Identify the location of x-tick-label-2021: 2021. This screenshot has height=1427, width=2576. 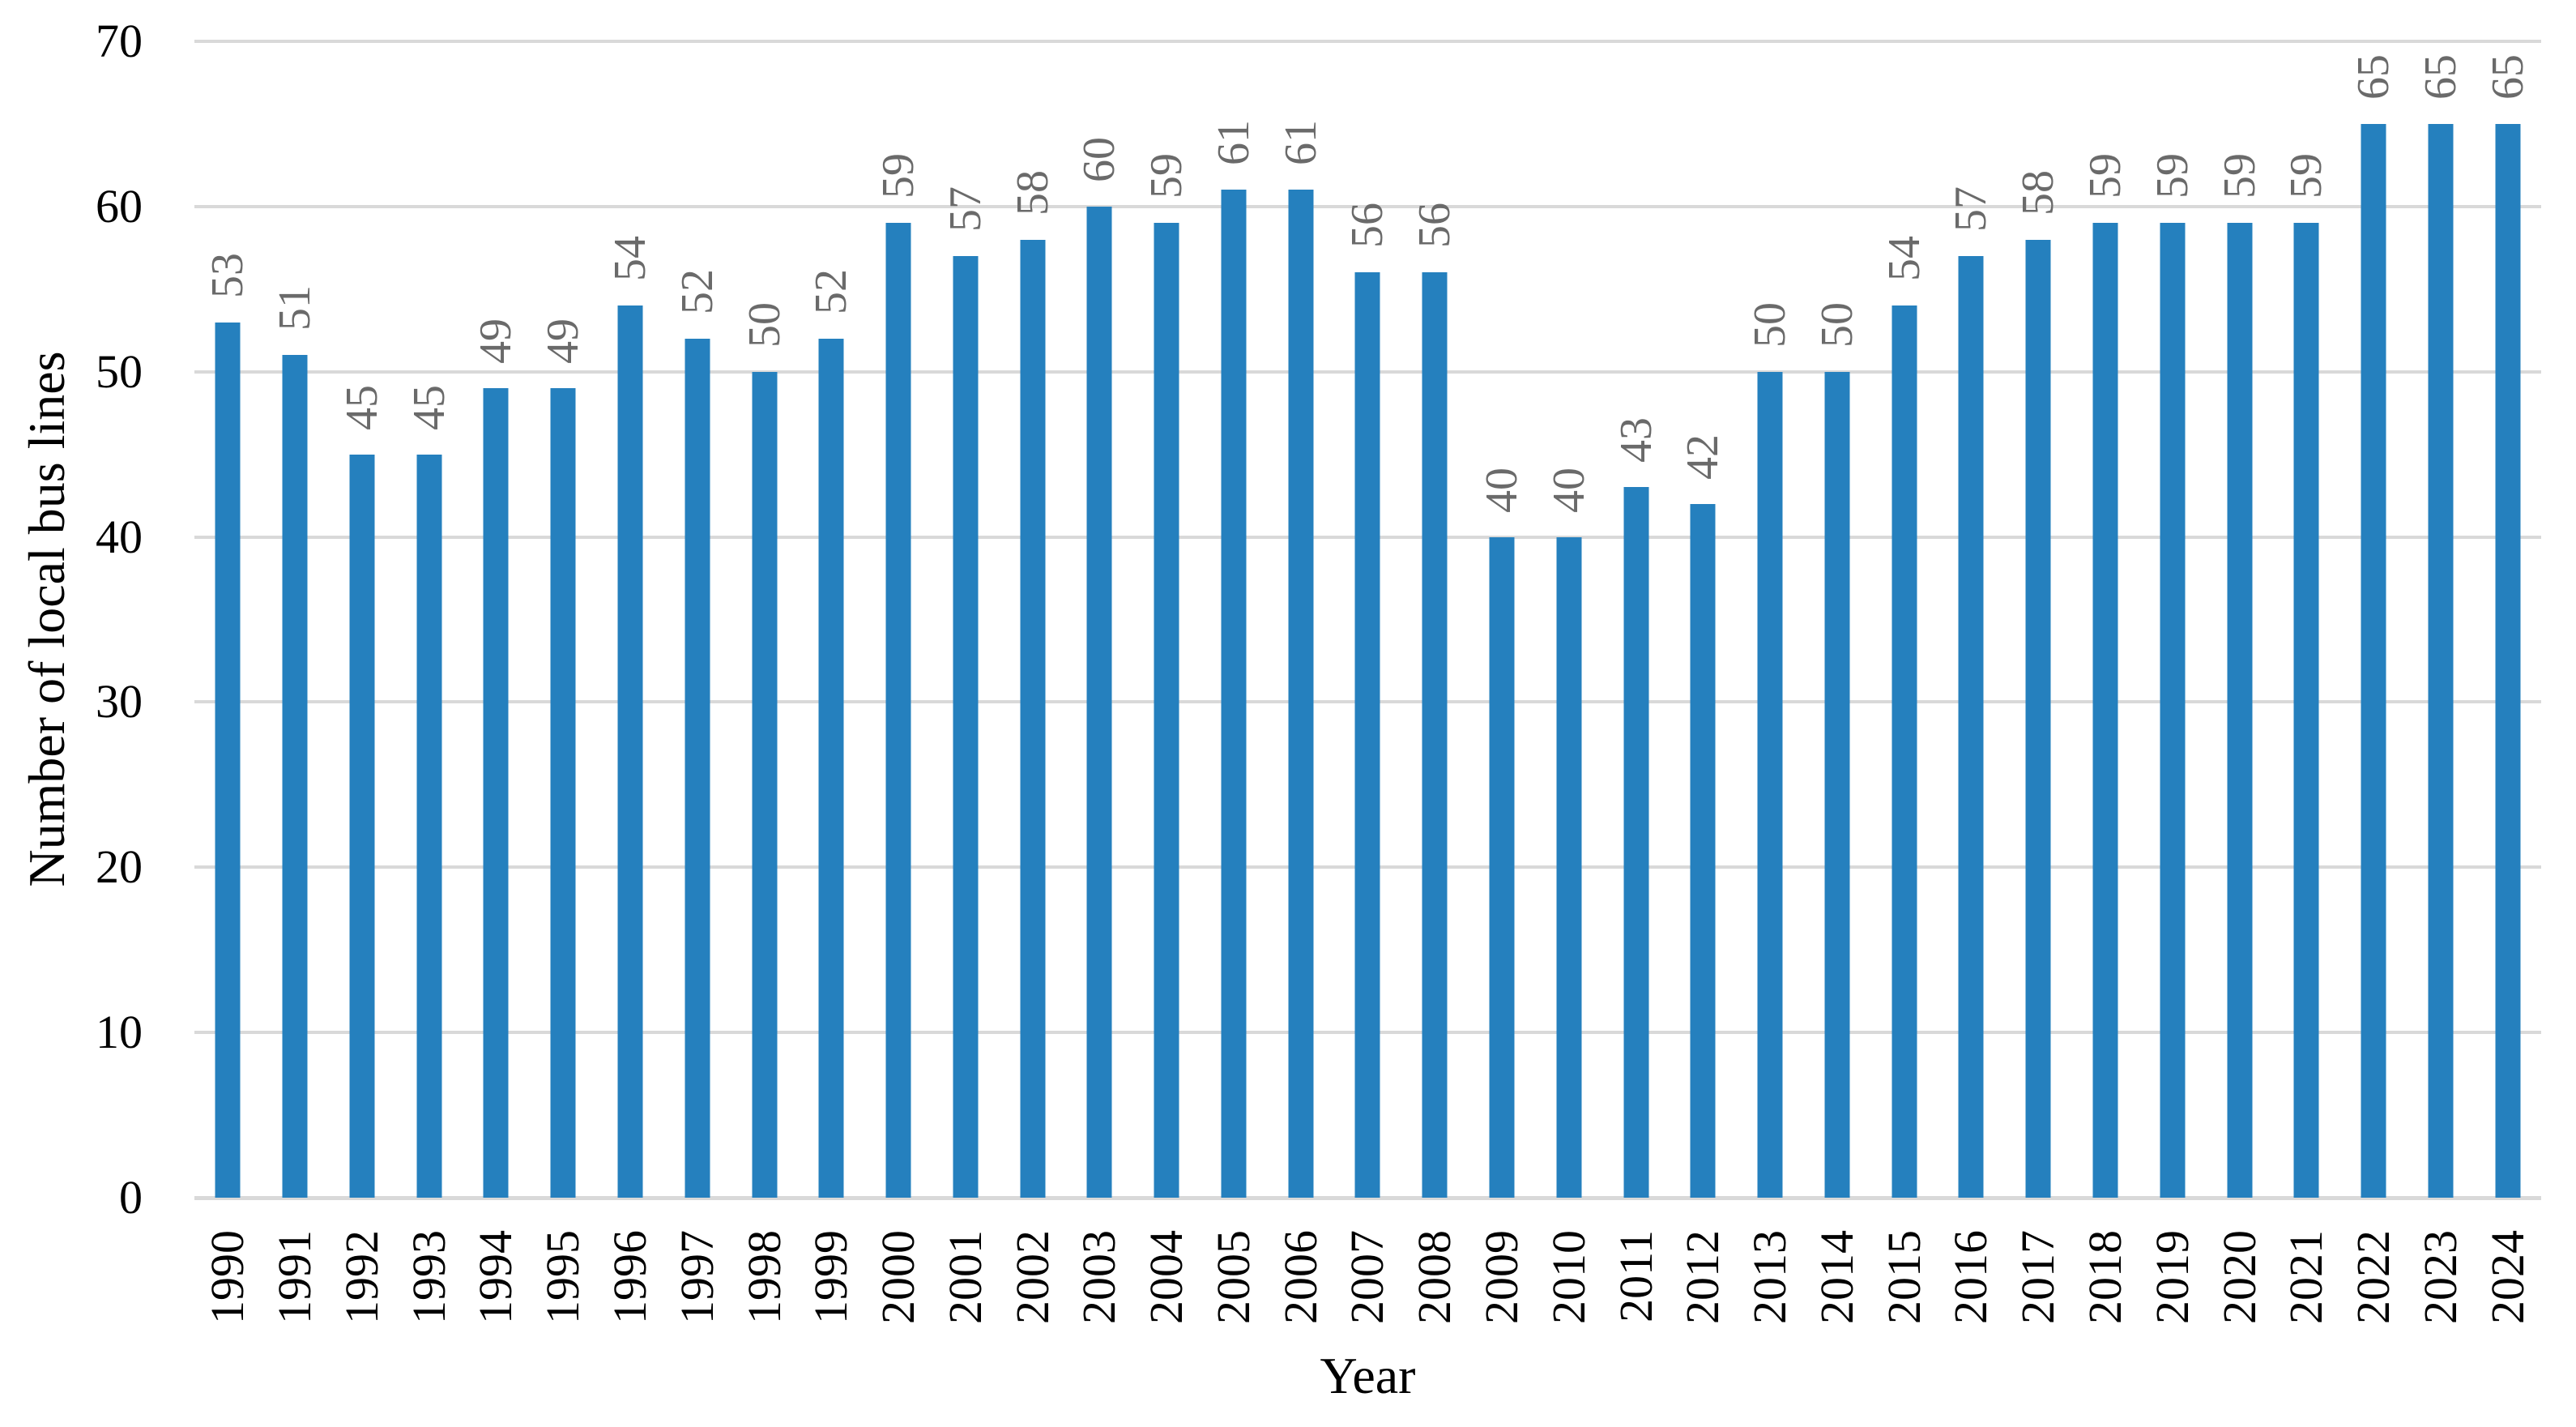
(2306, 1277).